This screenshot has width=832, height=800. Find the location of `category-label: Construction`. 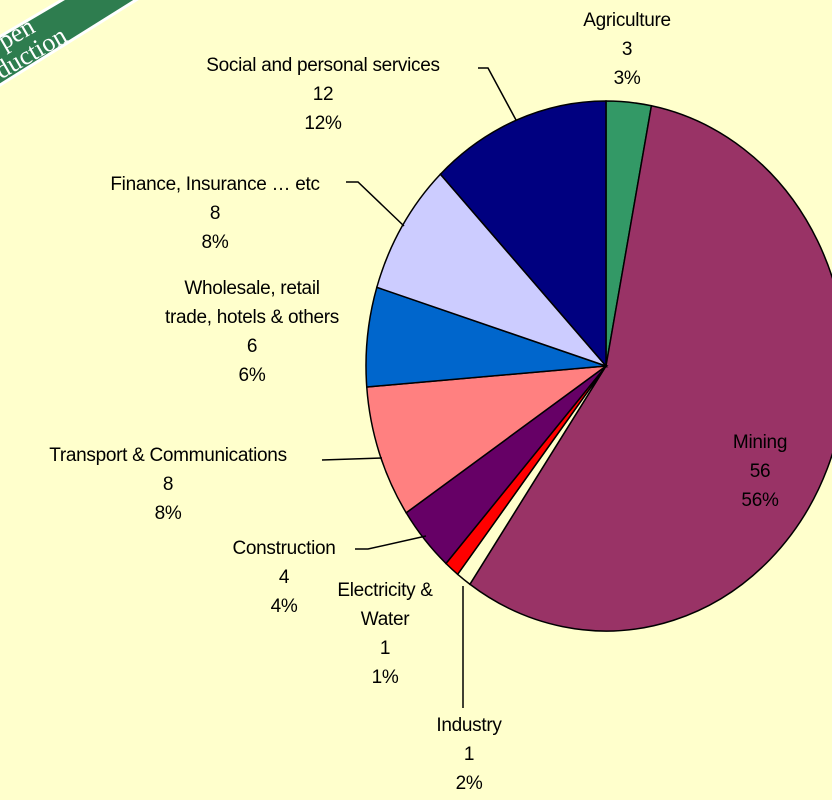

category-label: Construction is located at coordinates (284, 548).